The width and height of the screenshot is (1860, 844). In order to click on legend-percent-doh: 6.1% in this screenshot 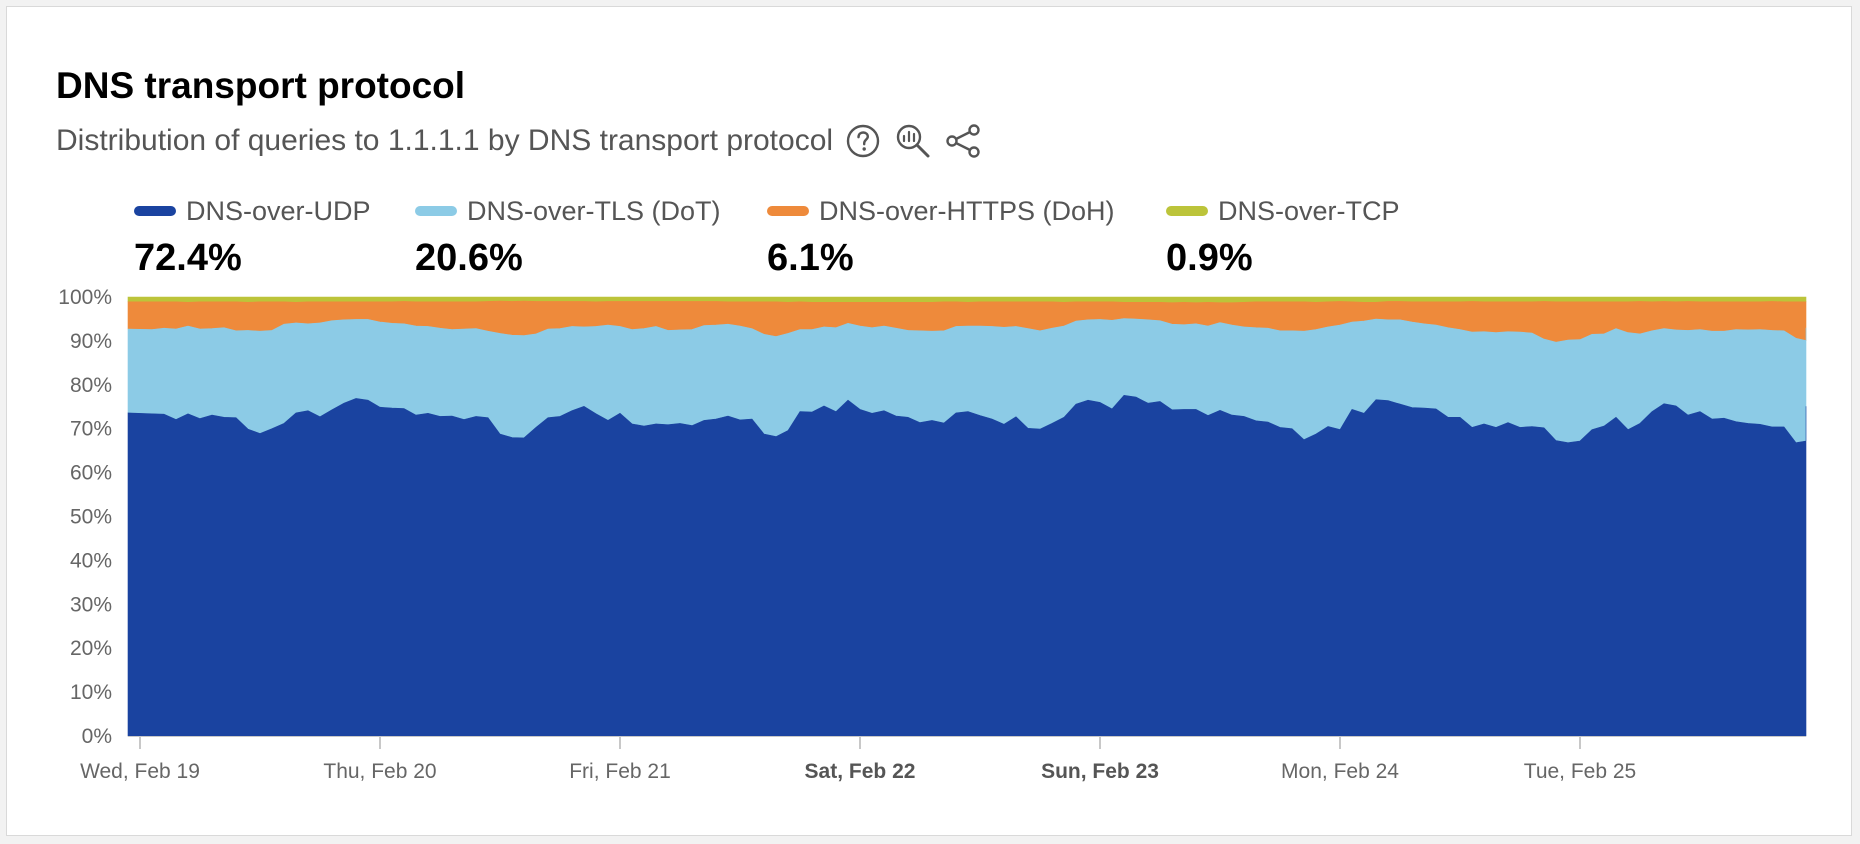, I will do `click(810, 258)`.